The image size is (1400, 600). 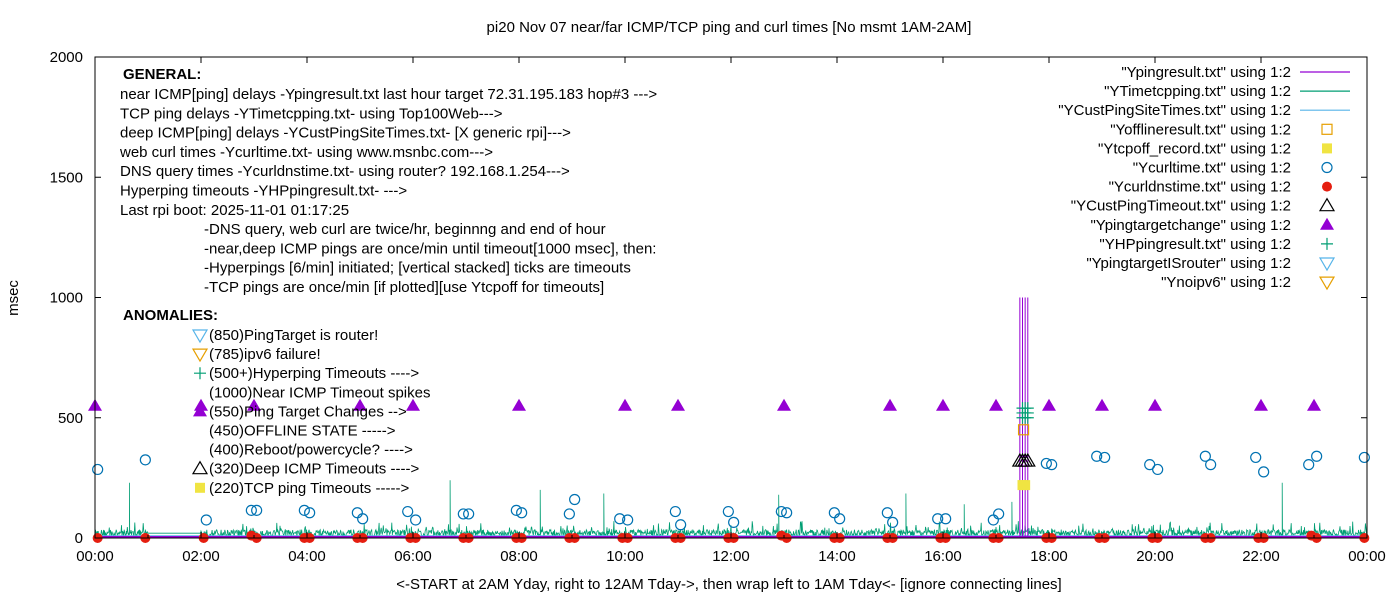 What do you see at coordinates (265, 354) in the screenshot?
I see `anomaly-line: (785)ipv6 failure!` at bounding box center [265, 354].